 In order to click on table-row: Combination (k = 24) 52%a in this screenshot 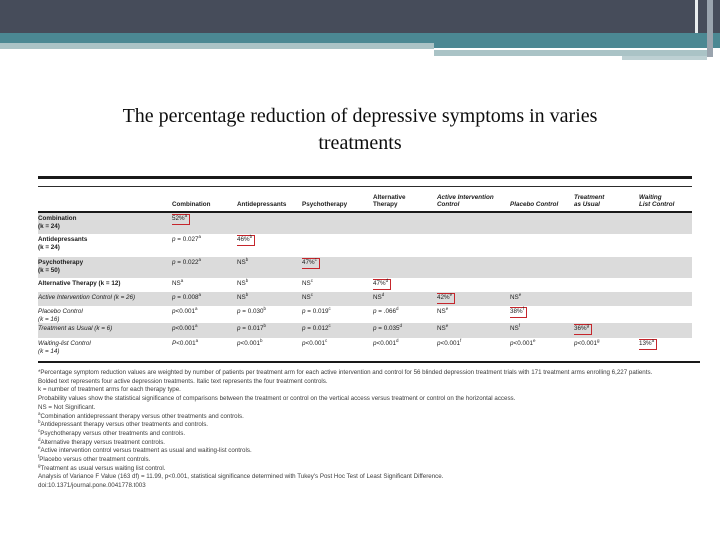, I will do `click(365, 223)`.